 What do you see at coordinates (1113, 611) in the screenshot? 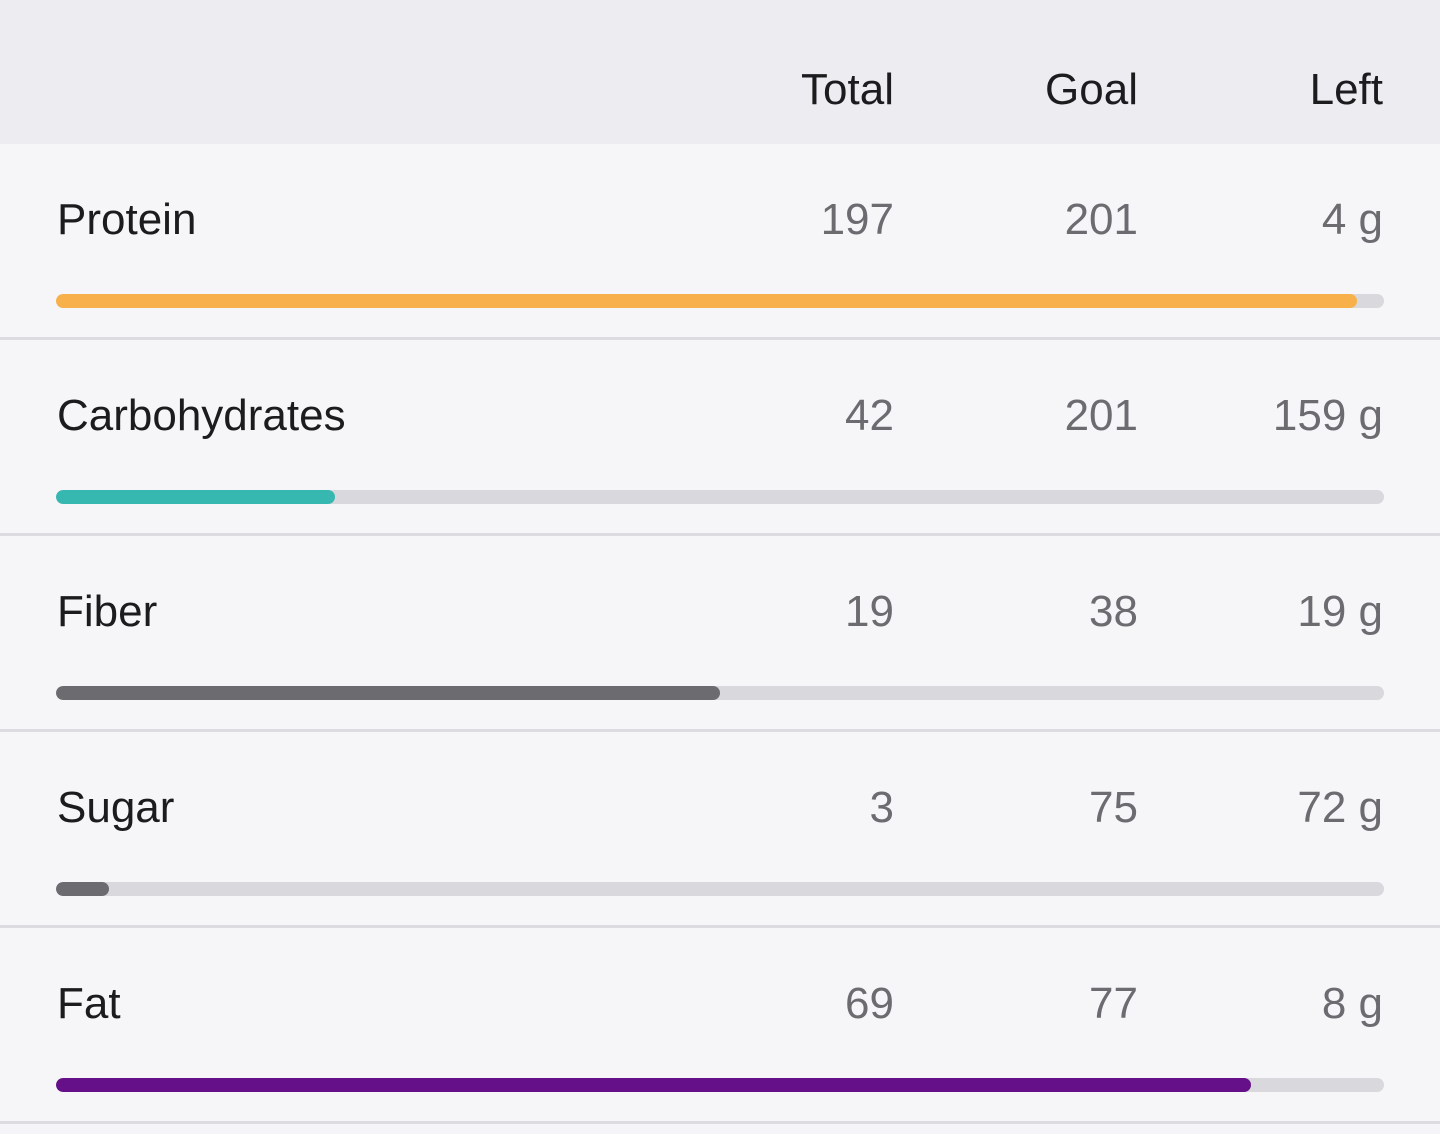
I see `nutrient-goal: 38` at bounding box center [1113, 611].